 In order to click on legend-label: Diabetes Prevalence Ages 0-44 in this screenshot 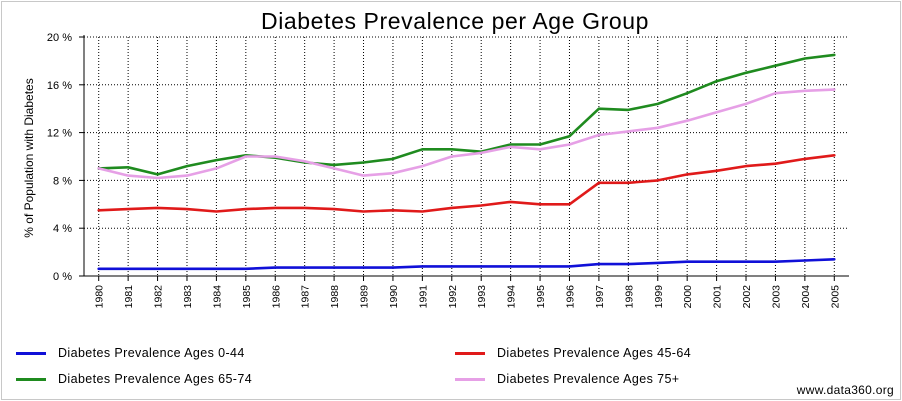, I will do `click(151, 353)`.